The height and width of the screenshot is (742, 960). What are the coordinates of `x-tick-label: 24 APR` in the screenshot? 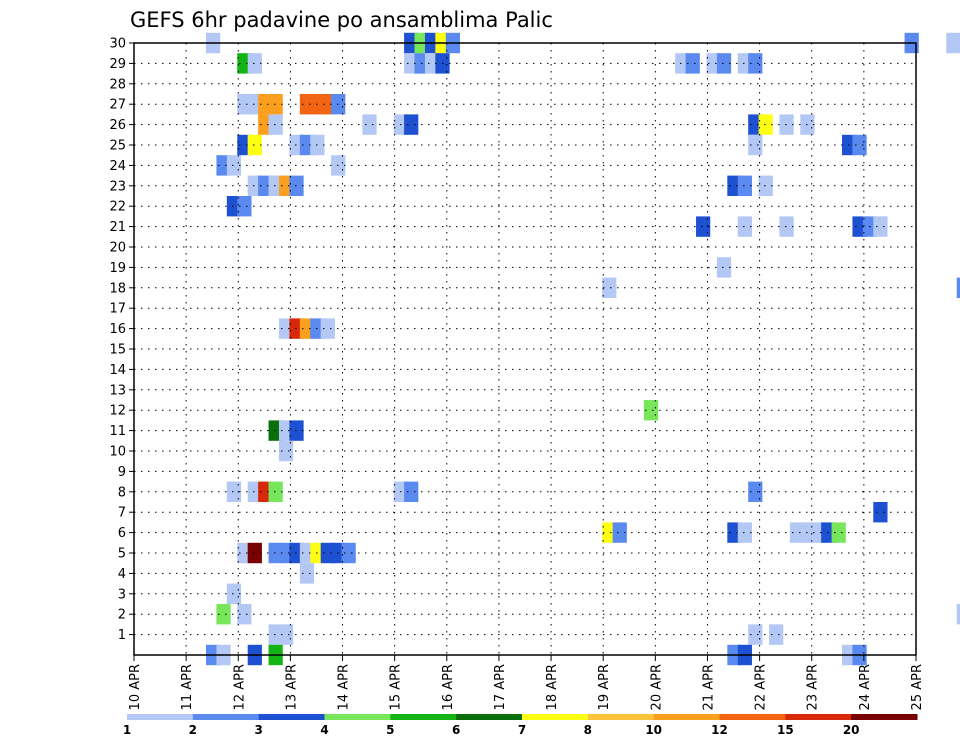 It's located at (865, 687).